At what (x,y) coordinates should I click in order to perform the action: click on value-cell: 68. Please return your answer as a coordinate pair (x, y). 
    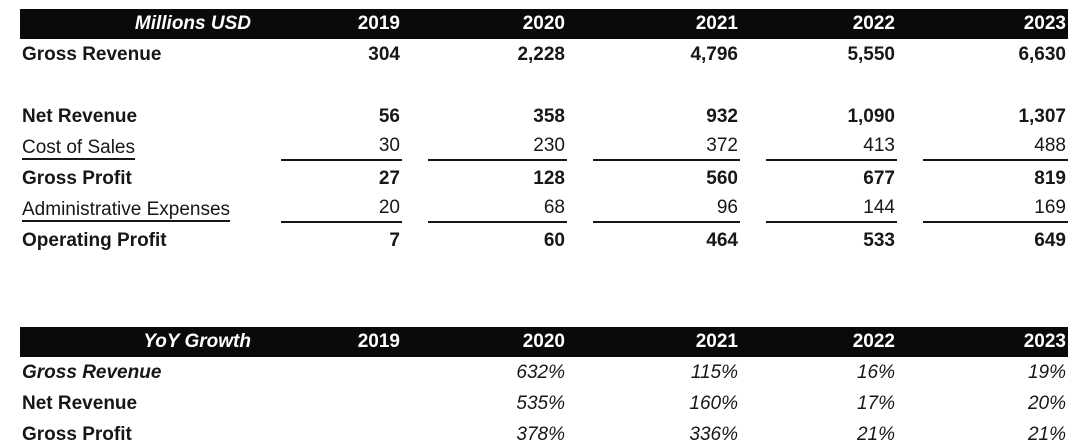
    Looking at the image, I should click on (484, 209).